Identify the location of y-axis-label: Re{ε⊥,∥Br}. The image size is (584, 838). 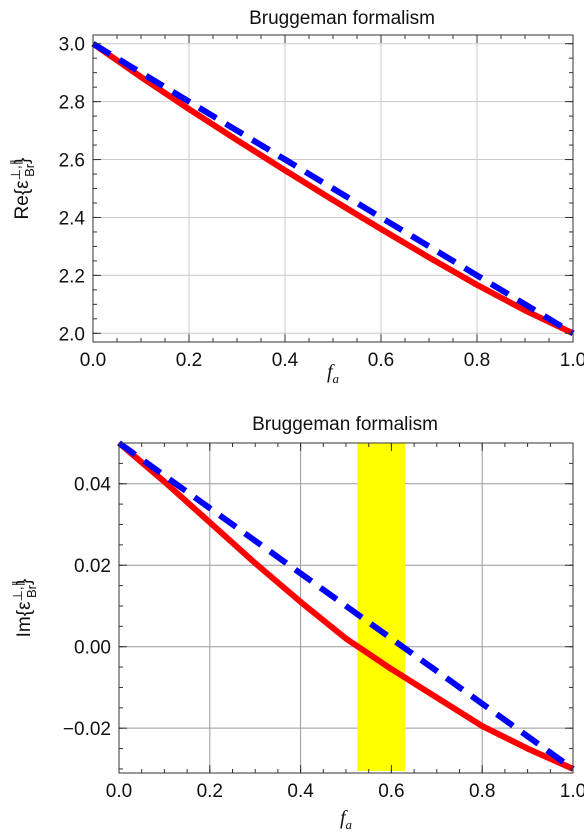
(22, 189).